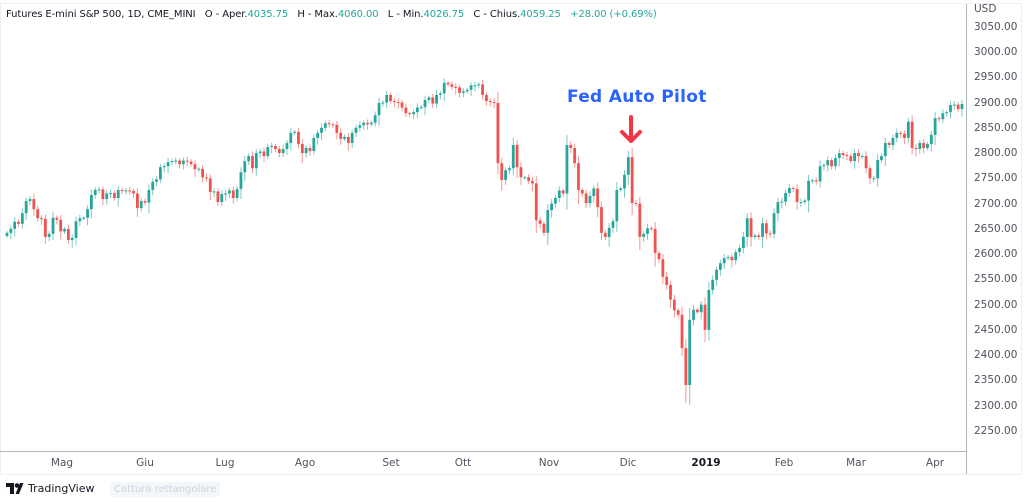 The width and height of the screenshot is (1024, 502). Describe the element at coordinates (637, 97) in the screenshot. I see `annotation-text: Fed Auto Pilot` at that location.